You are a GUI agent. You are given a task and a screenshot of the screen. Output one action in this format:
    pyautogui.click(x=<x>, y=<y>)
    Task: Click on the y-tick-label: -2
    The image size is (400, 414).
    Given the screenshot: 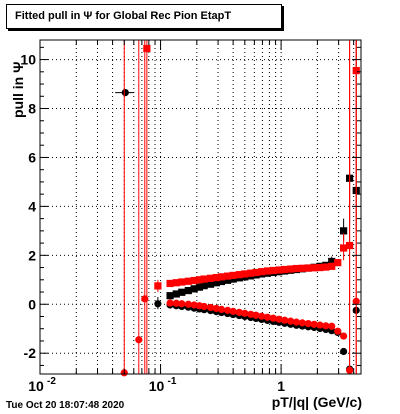 What is the action you would take?
    pyautogui.click(x=30, y=353)
    